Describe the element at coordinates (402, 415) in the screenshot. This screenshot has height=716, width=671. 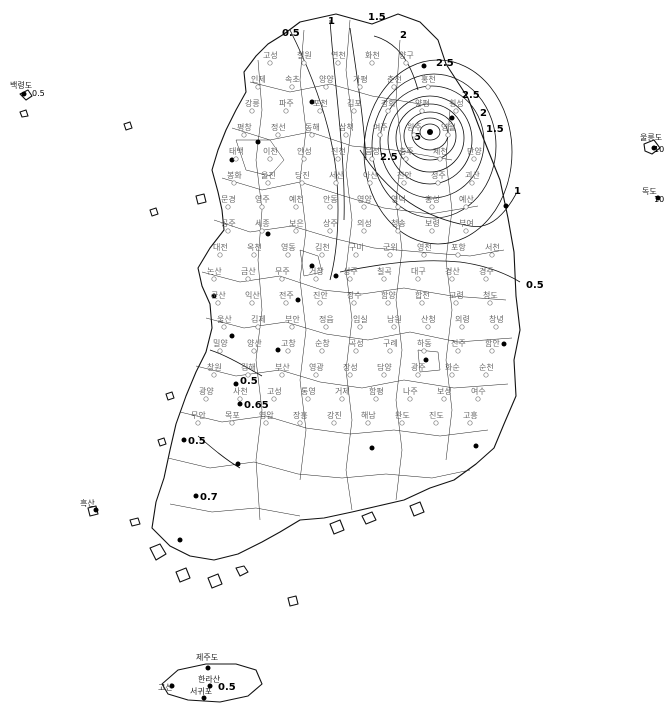
I see `city-label: 완도` at that location.